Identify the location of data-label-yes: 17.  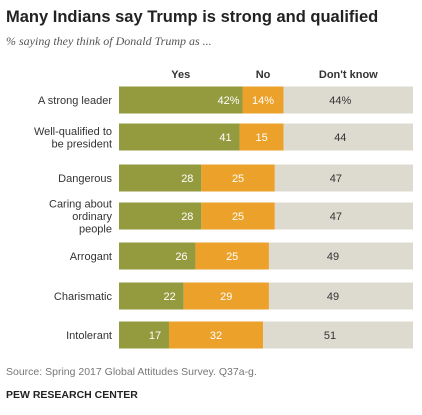
(155, 336).